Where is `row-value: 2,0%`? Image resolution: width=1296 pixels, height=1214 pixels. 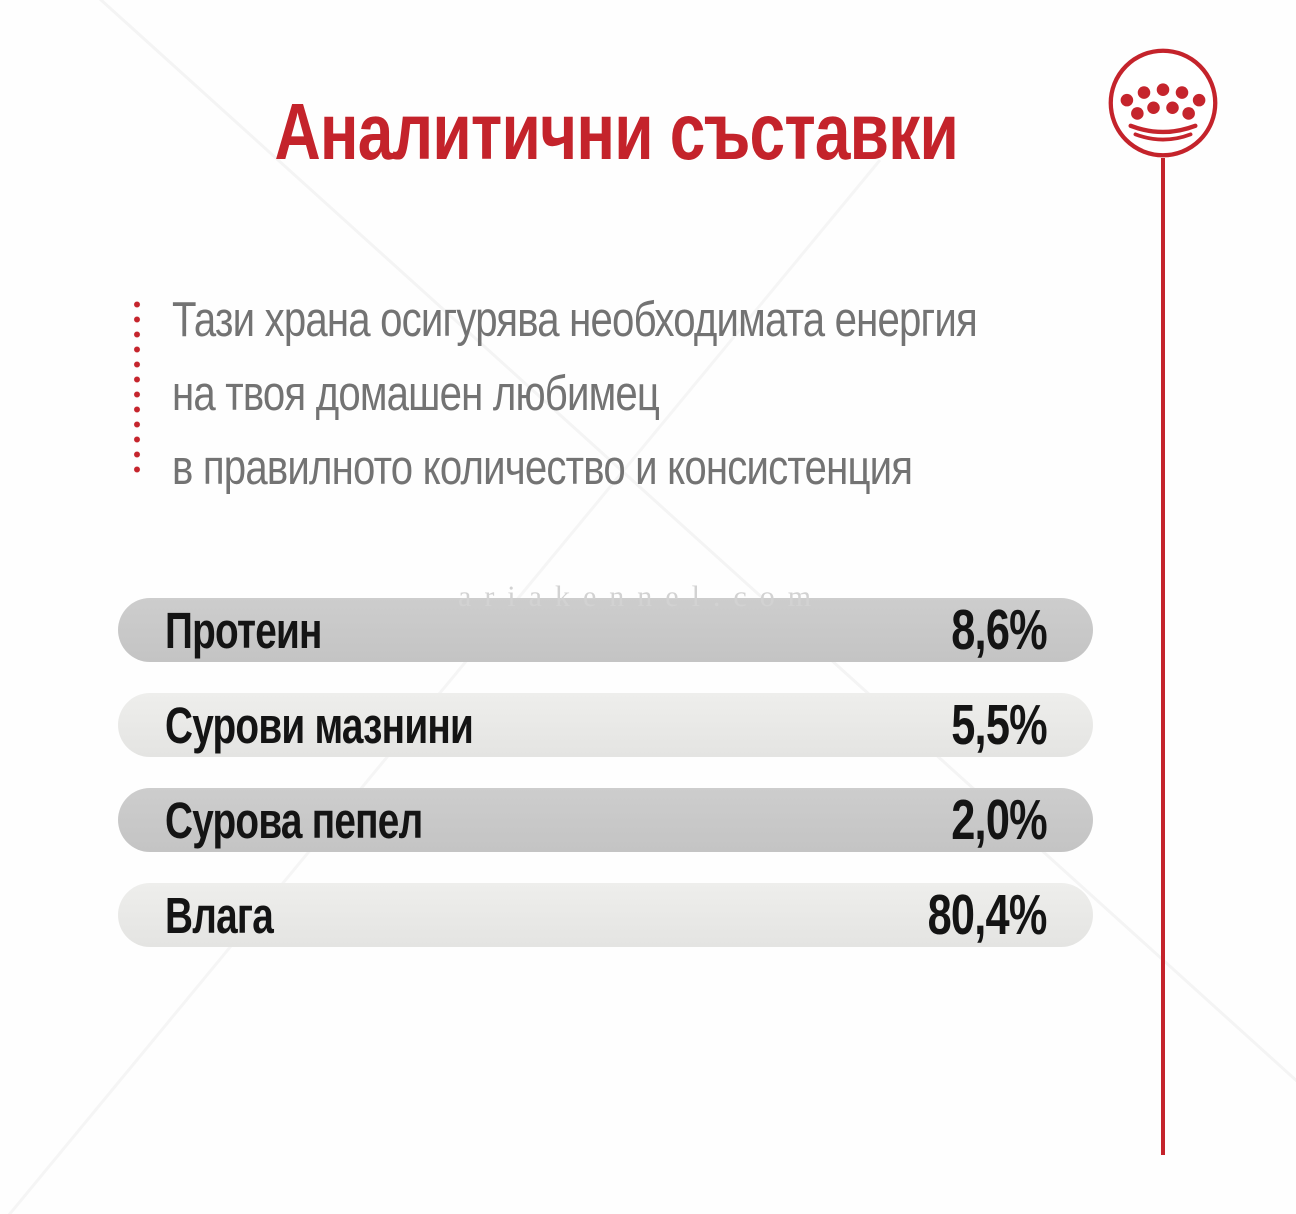 row-value: 2,0% is located at coordinates (999, 820).